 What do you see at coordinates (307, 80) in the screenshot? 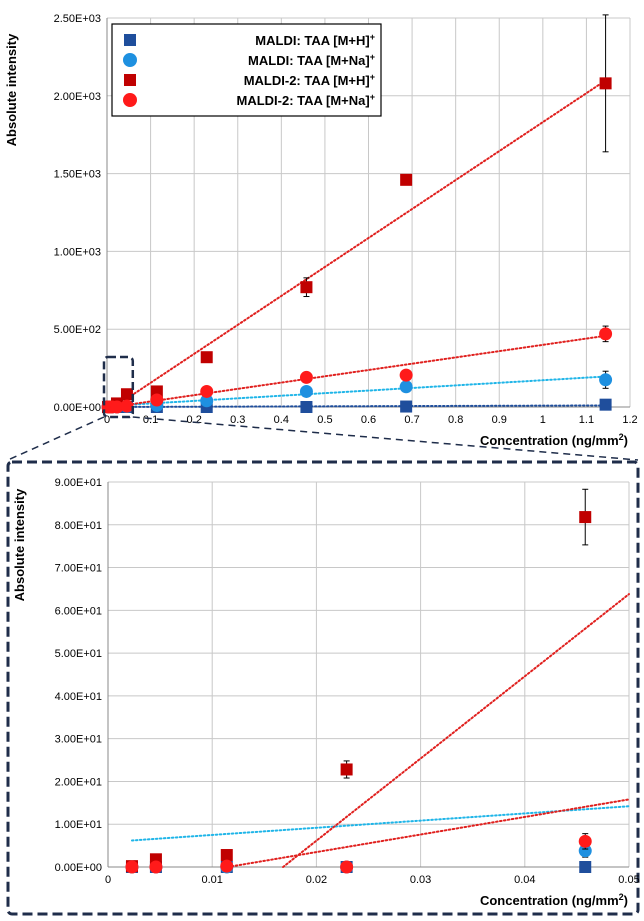
I see `legend-label-main: MALDI-2: TAA [M+H]` at bounding box center [307, 80].